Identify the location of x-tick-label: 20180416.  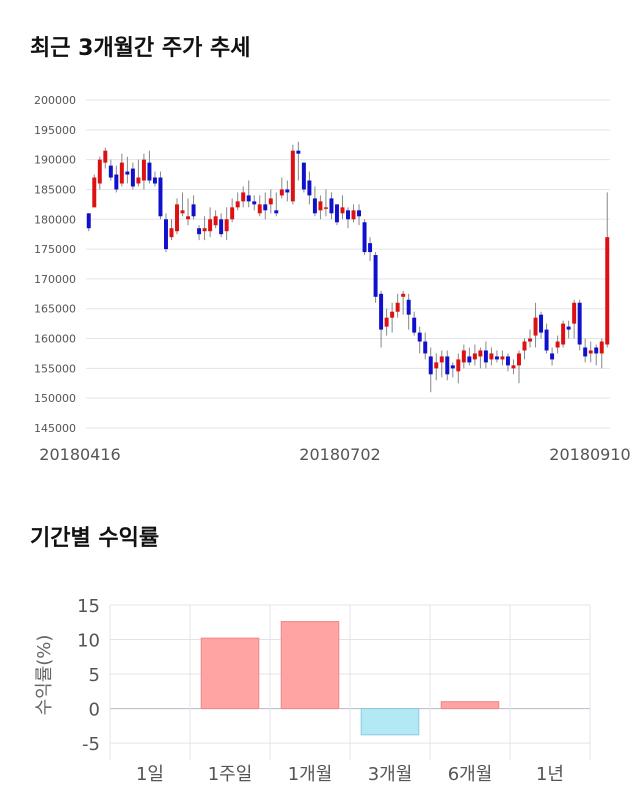
(79, 454).